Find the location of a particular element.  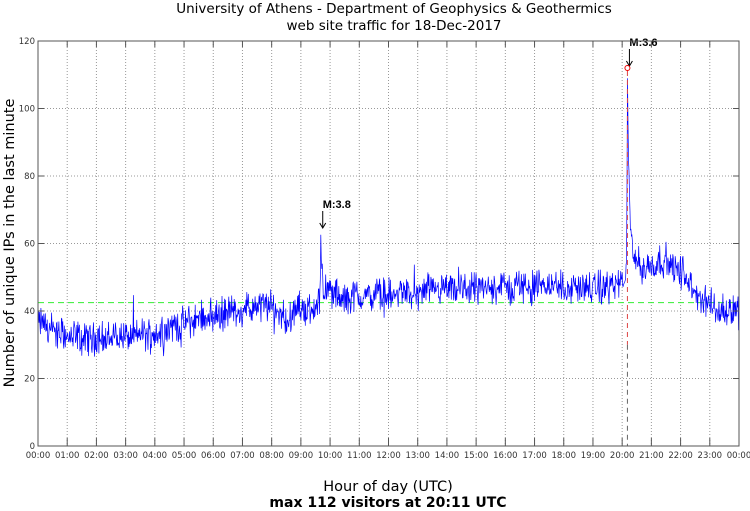

x-tick-label: 02:00 is located at coordinates (96, 456).